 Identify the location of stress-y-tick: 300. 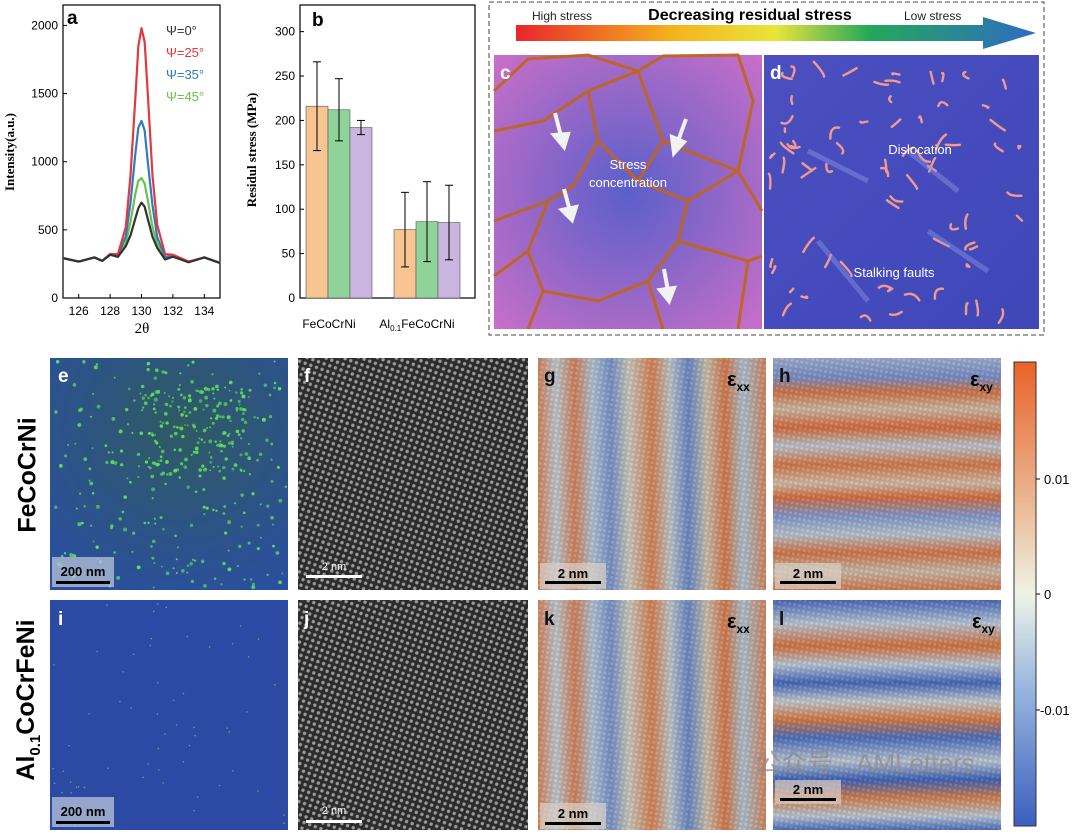
(285, 32).